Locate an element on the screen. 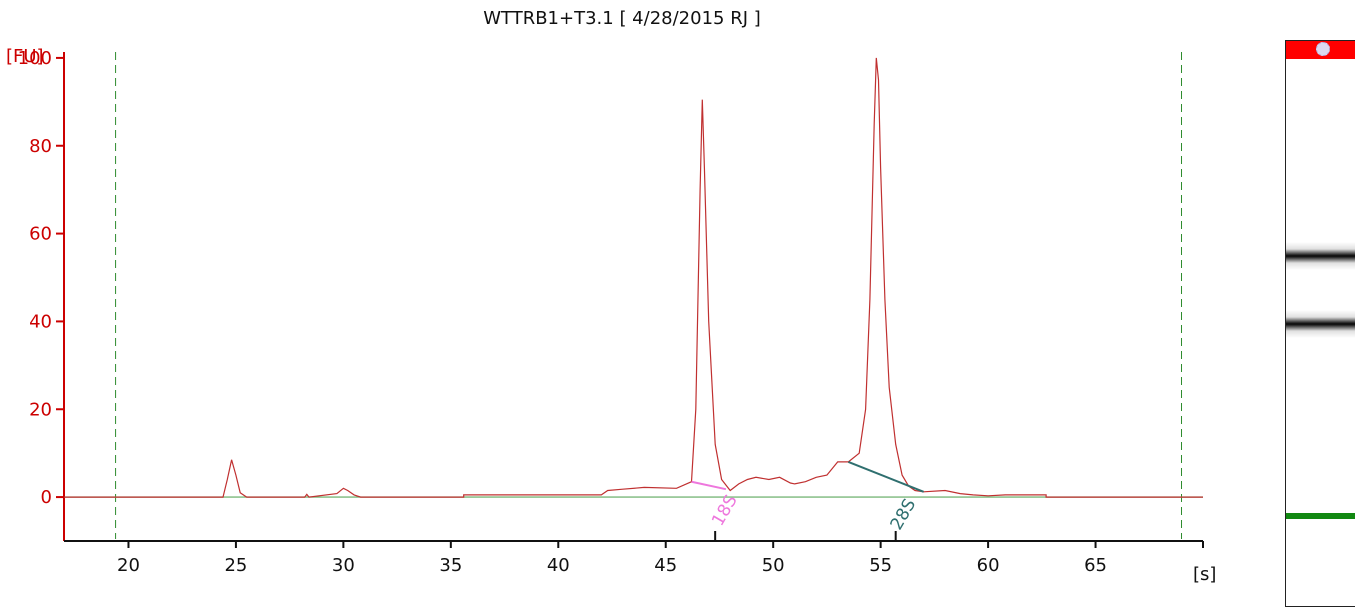  y-tick-label: 80 is located at coordinates (40, 146).